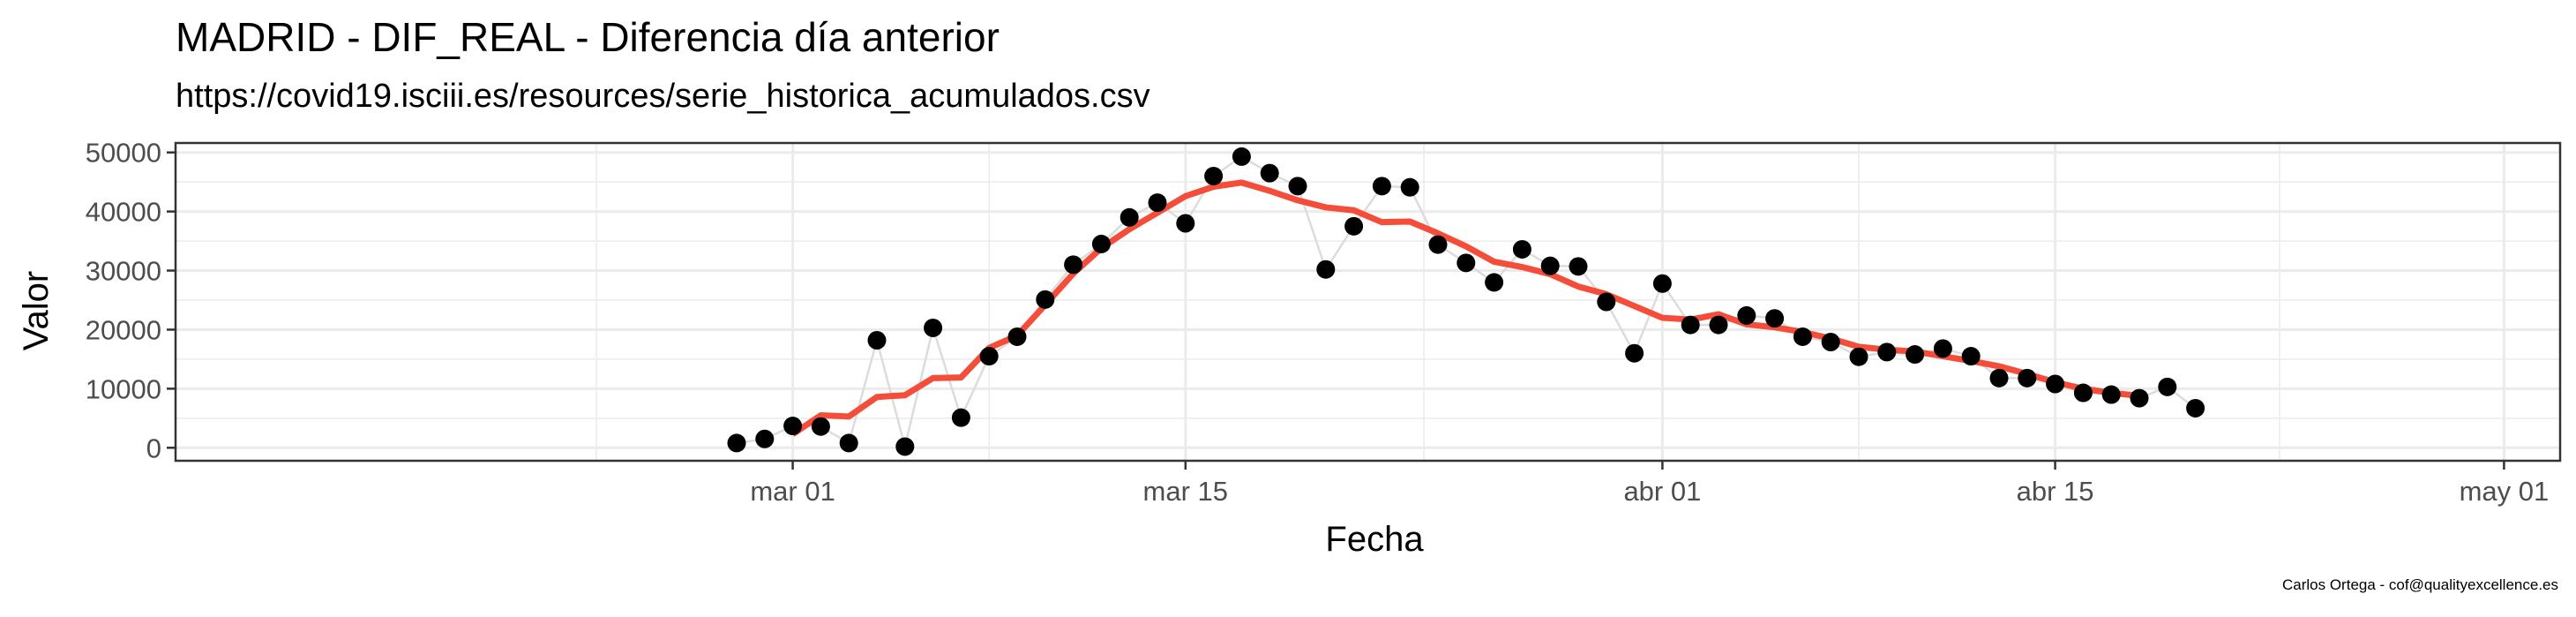 The width and height of the screenshot is (2576, 617). I want to click on y-tick-label: 0, so click(154, 448).